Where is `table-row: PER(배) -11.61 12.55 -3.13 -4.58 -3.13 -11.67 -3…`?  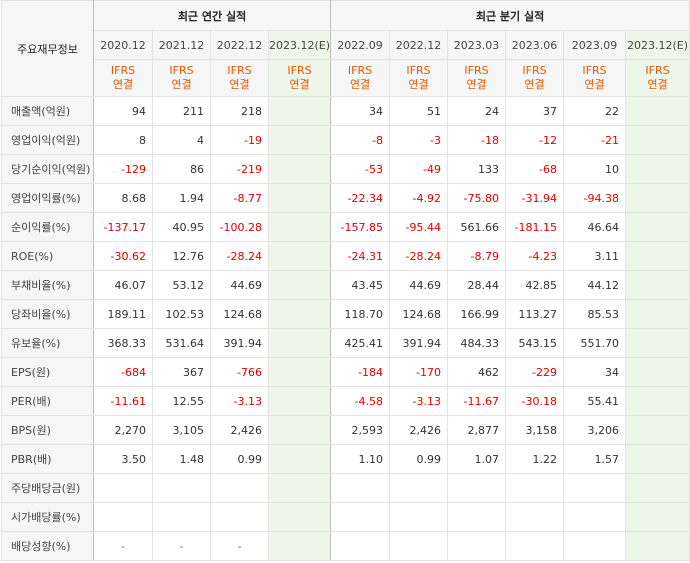 table-row: PER(배) -11.61 12.55 -3.13 -4.58 -3.13 -11.67 -3… is located at coordinates (345, 401).